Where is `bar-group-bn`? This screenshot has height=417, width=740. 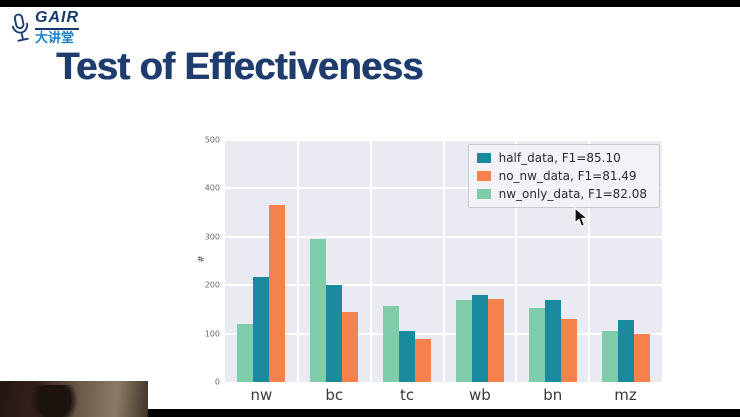
bar-group-bn is located at coordinates (552, 261).